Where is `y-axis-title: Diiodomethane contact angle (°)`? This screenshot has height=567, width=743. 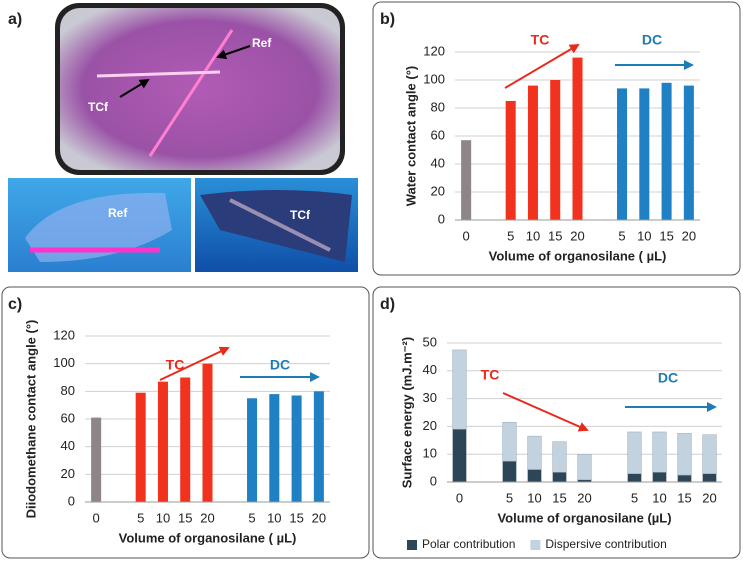 y-axis-title: Diiodomethane contact angle (°) is located at coordinates (30, 419).